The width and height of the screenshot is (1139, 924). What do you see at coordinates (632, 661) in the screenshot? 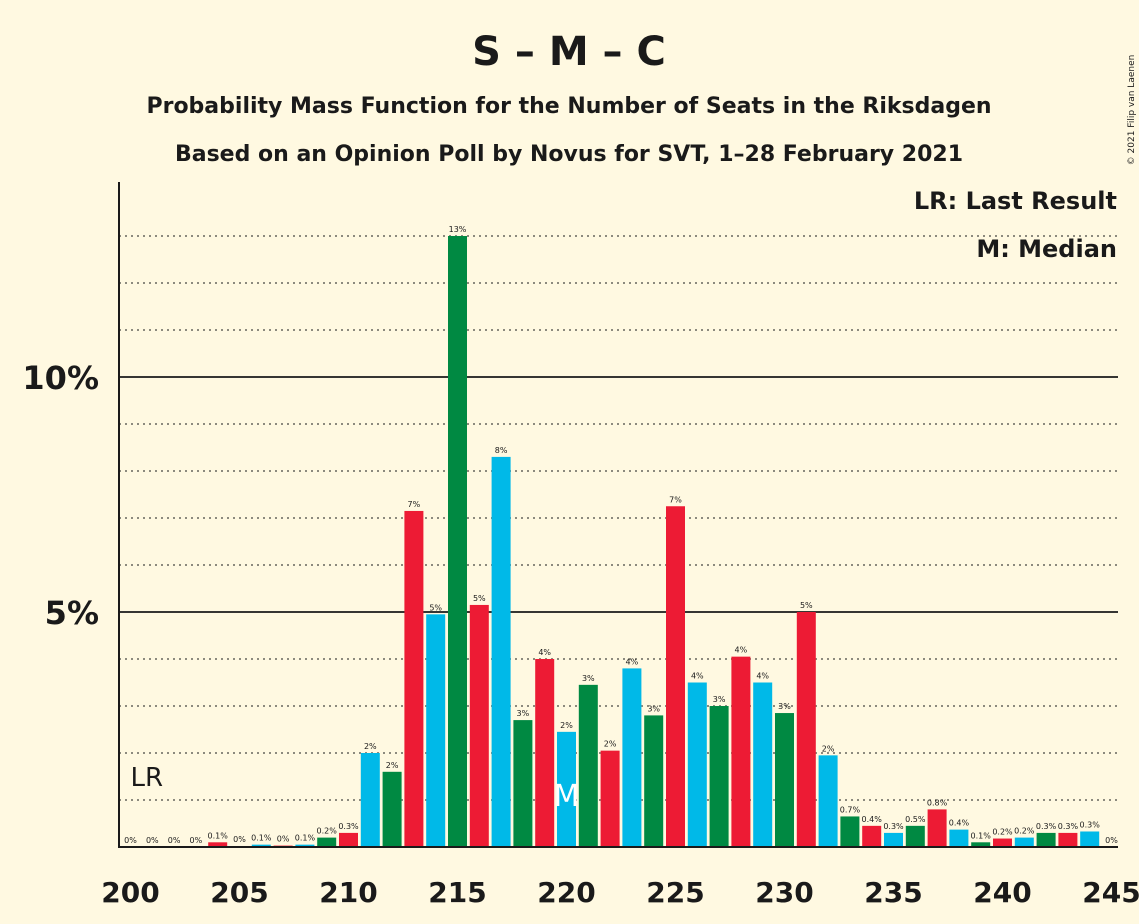
I see `data-label-223: 4%` at bounding box center [632, 661].